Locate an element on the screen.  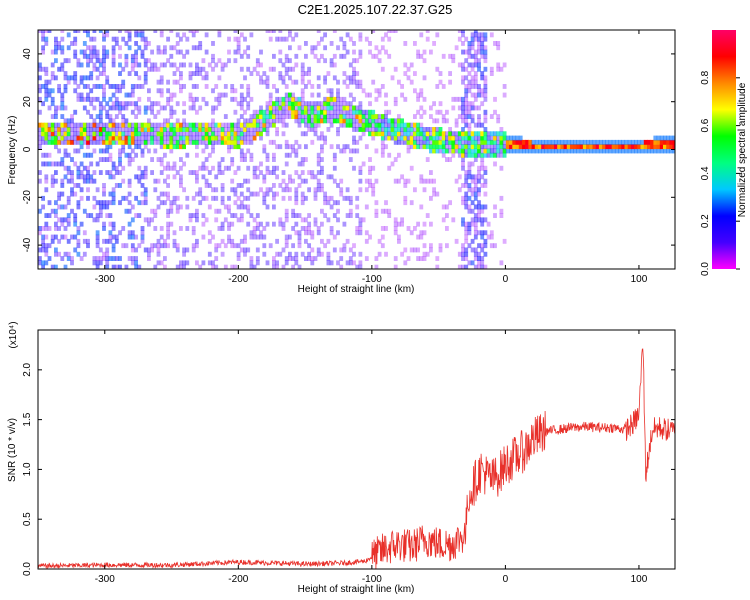
colorbar-bar is located at coordinates (724, 149).